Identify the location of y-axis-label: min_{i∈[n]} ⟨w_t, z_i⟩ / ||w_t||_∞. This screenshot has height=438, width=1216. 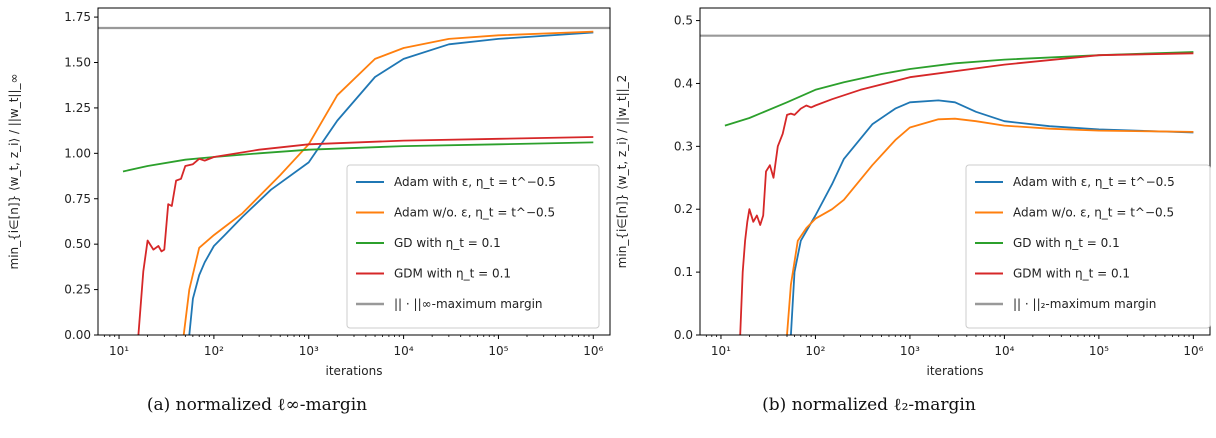
(14, 172).